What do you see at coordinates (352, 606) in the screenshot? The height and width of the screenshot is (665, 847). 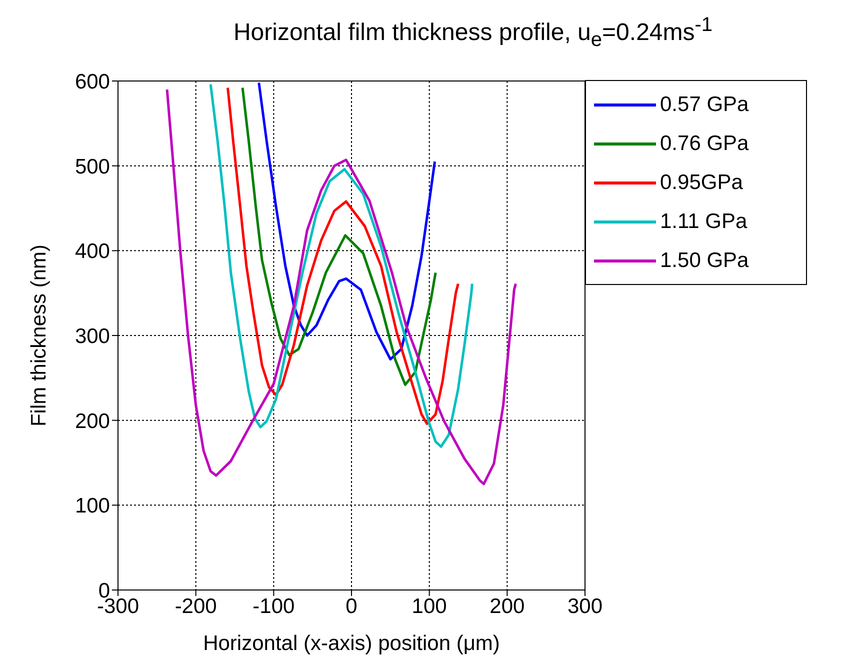 I see `x-tick-label: 0` at bounding box center [352, 606].